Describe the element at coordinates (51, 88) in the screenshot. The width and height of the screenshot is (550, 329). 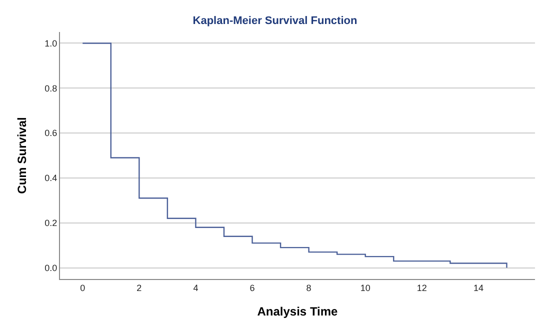
I see `y-tick-label: 0.8` at that location.